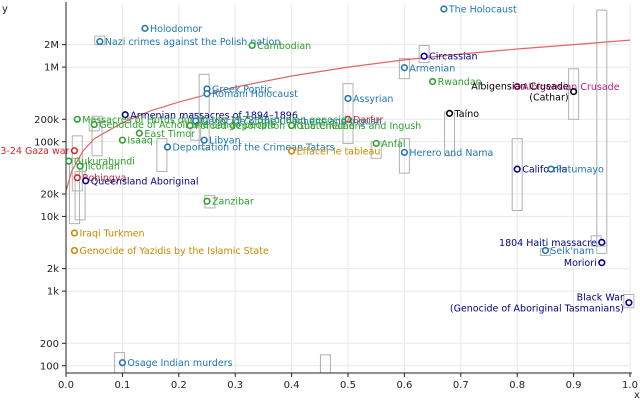  What do you see at coordinates (393, 144) in the screenshot?
I see `data-label: Anfal` at bounding box center [393, 144].